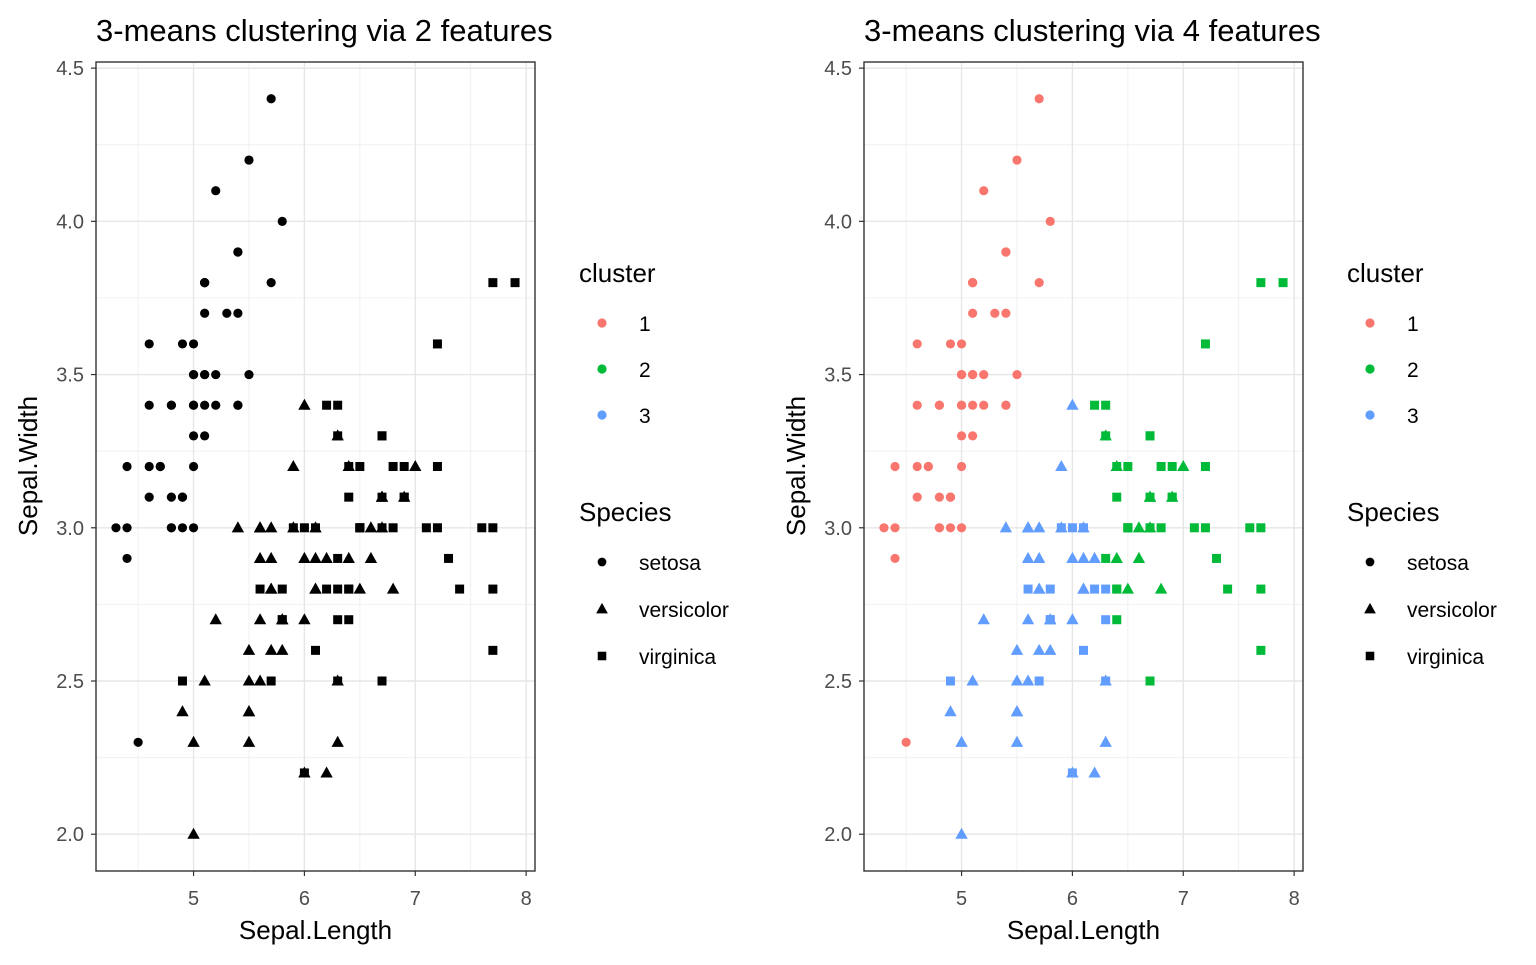  I want to click on legend-label-species: setosa, so click(670, 563).